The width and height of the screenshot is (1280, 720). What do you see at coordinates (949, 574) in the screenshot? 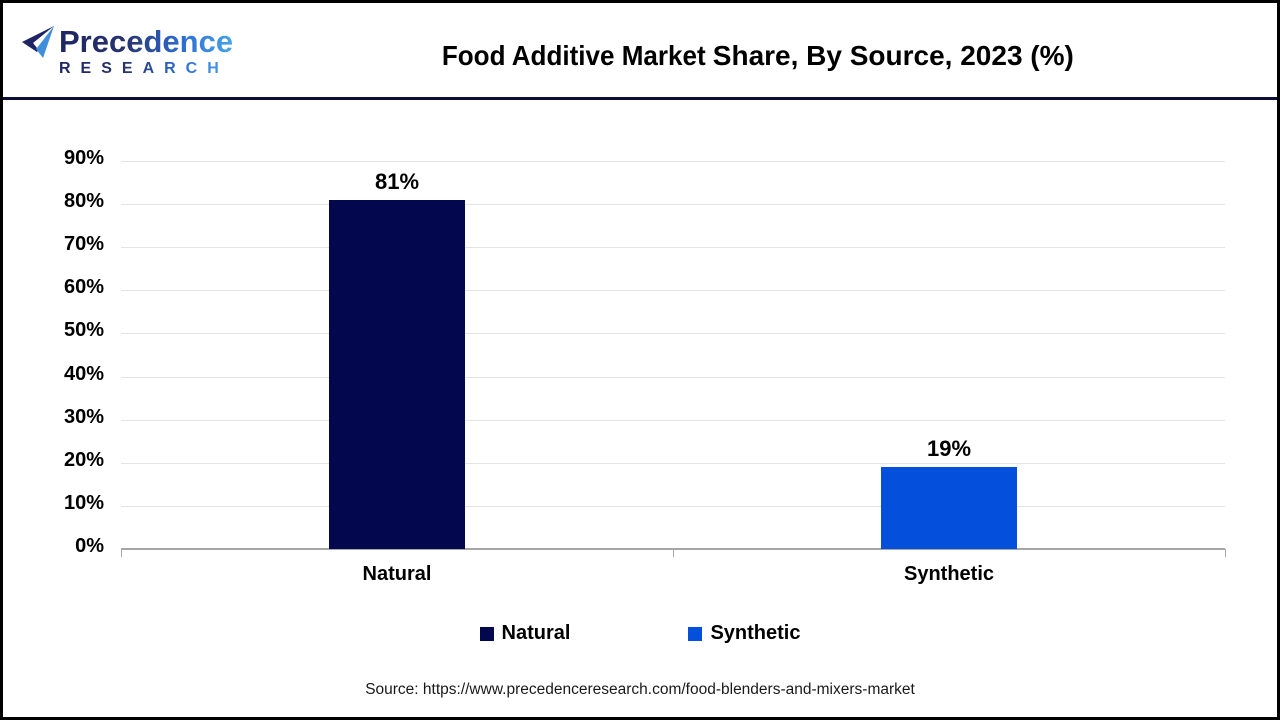
I see `x-category-label: Synthetic` at bounding box center [949, 574].